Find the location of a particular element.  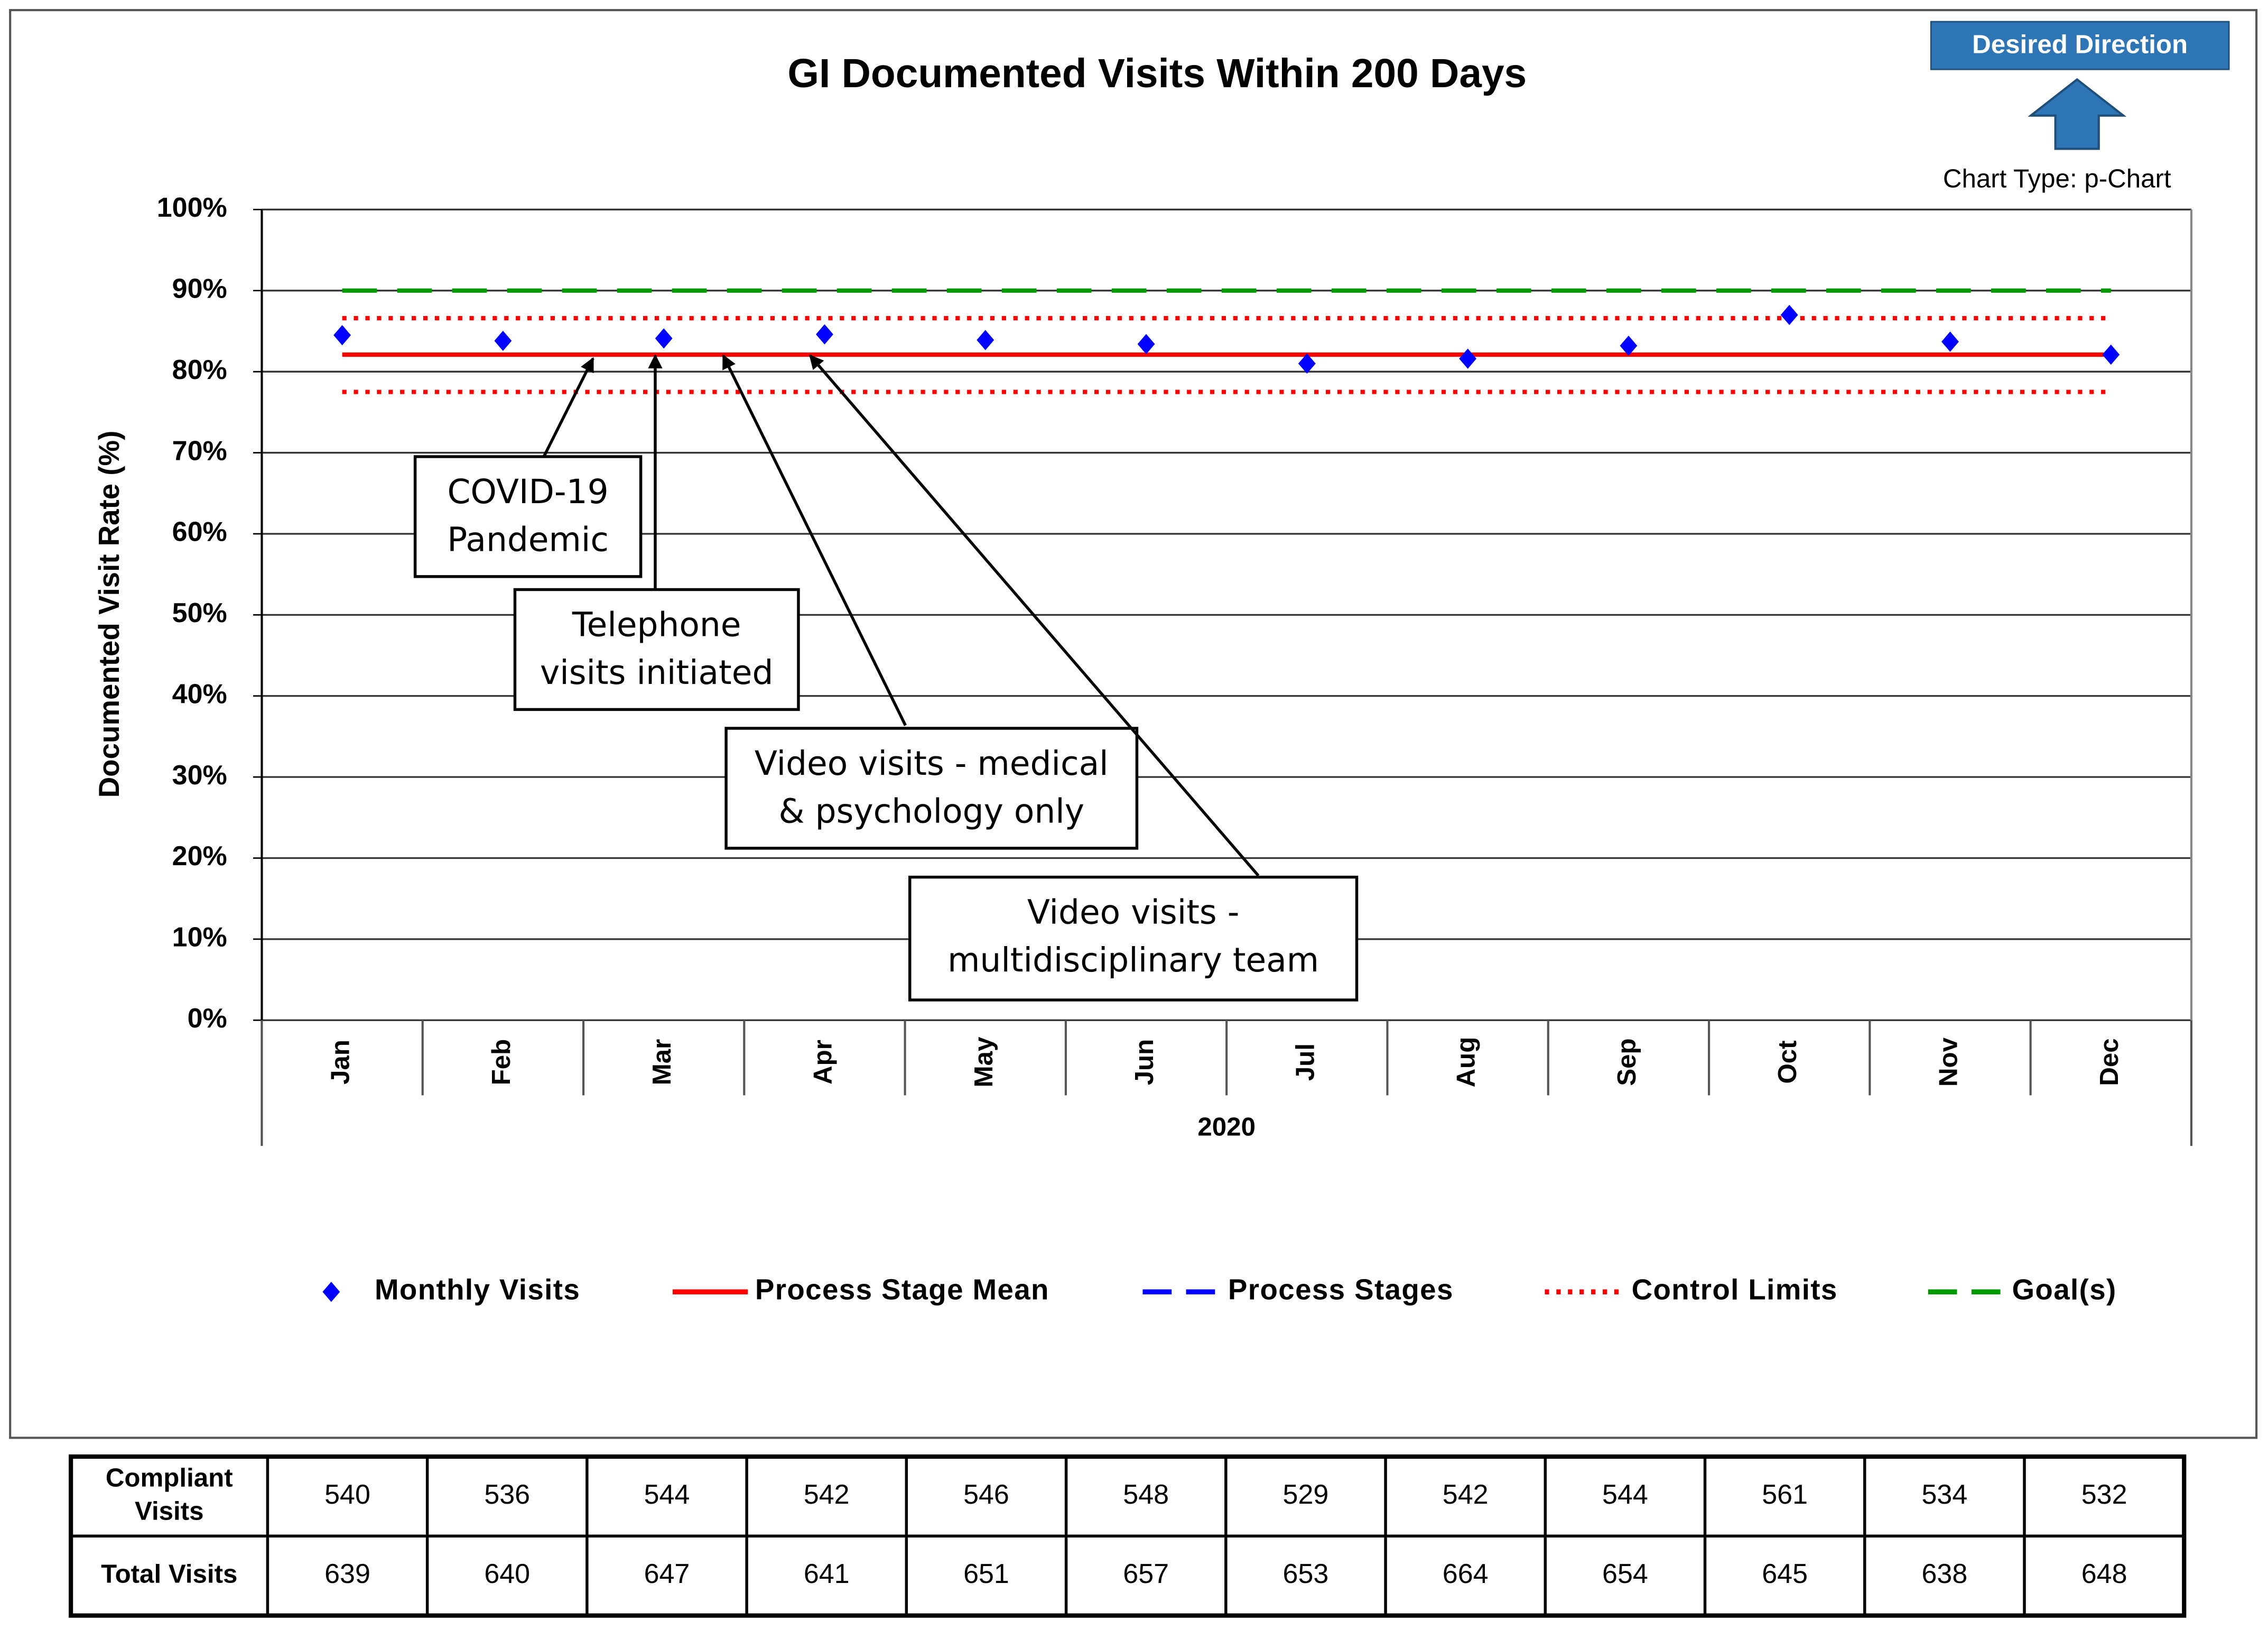

y-tick-label: 100% is located at coordinates (192, 207).